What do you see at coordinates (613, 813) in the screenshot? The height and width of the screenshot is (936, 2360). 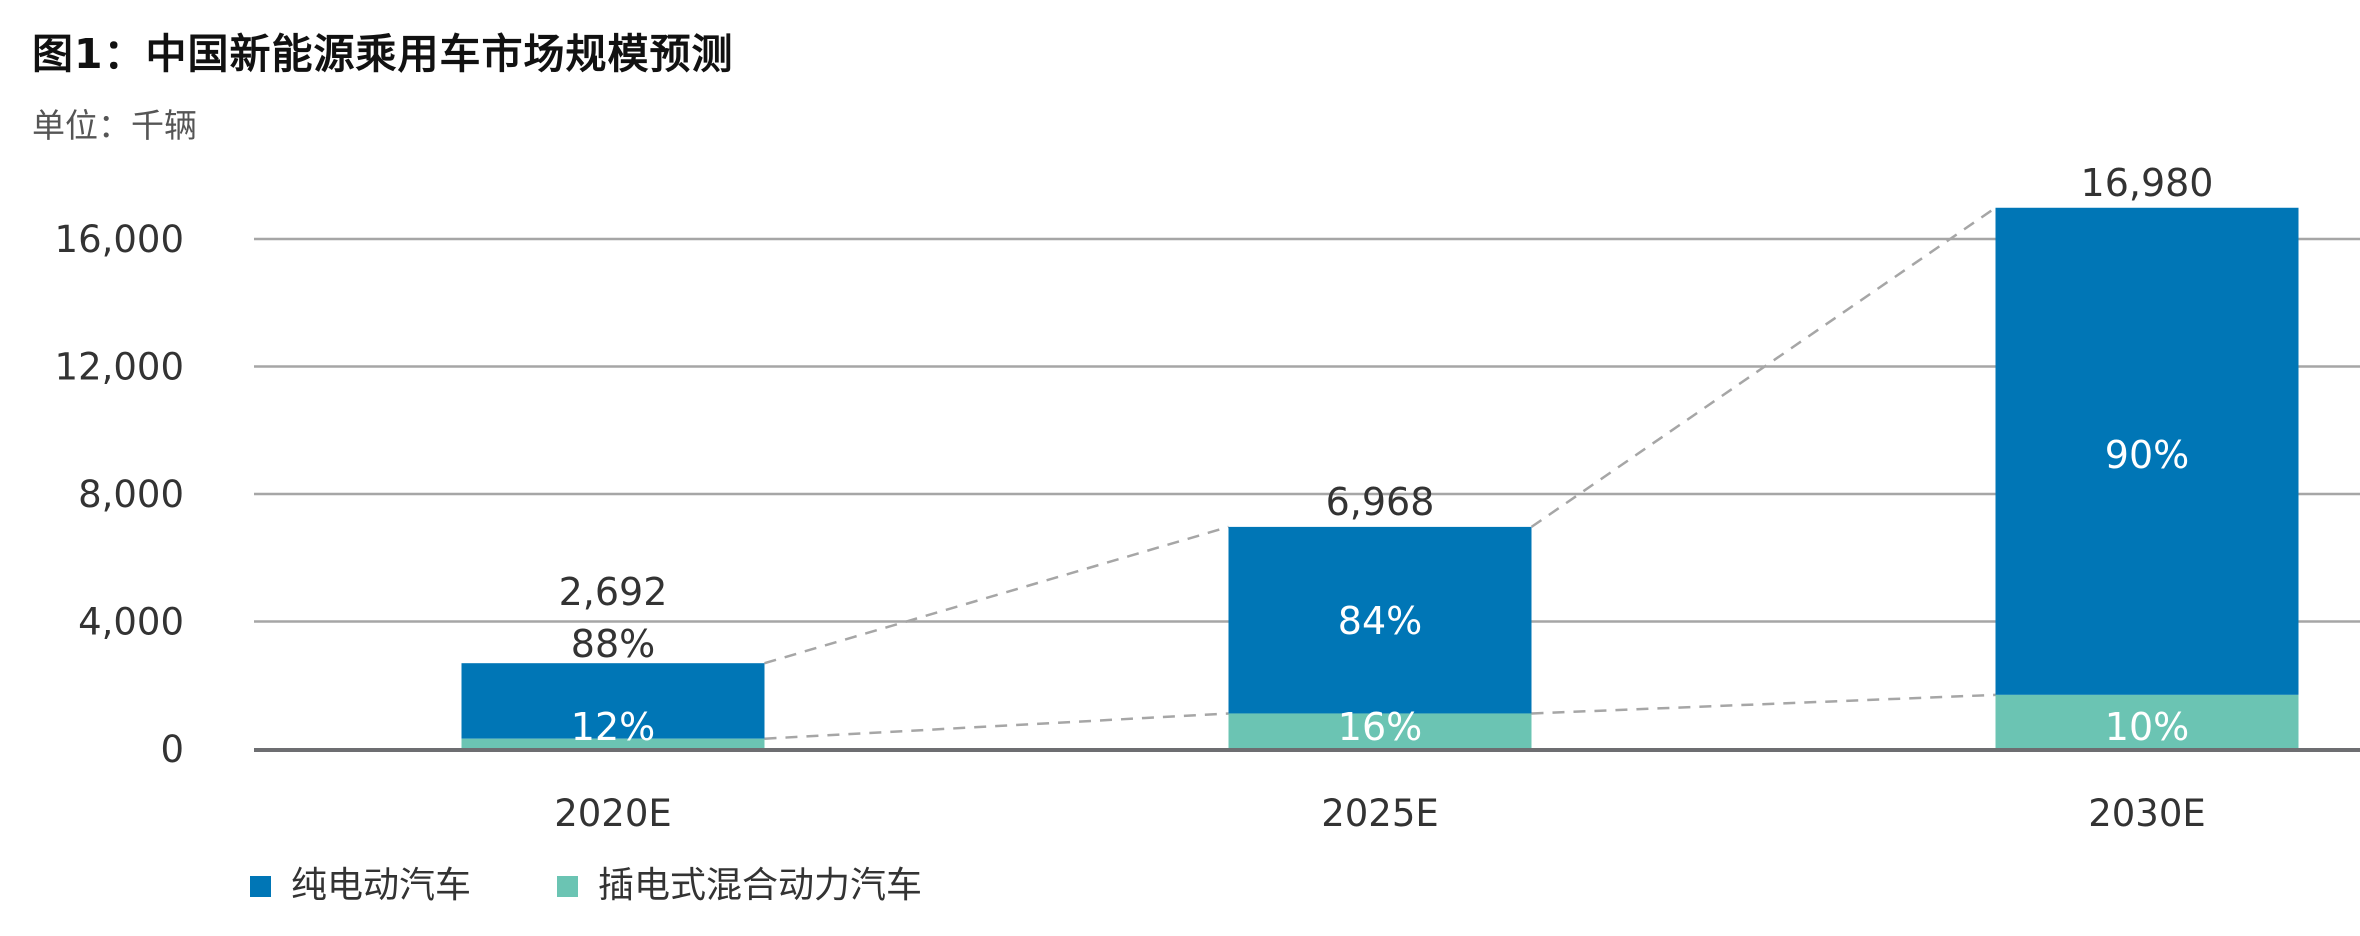 I see `x-tick-label: 2020E` at bounding box center [613, 813].